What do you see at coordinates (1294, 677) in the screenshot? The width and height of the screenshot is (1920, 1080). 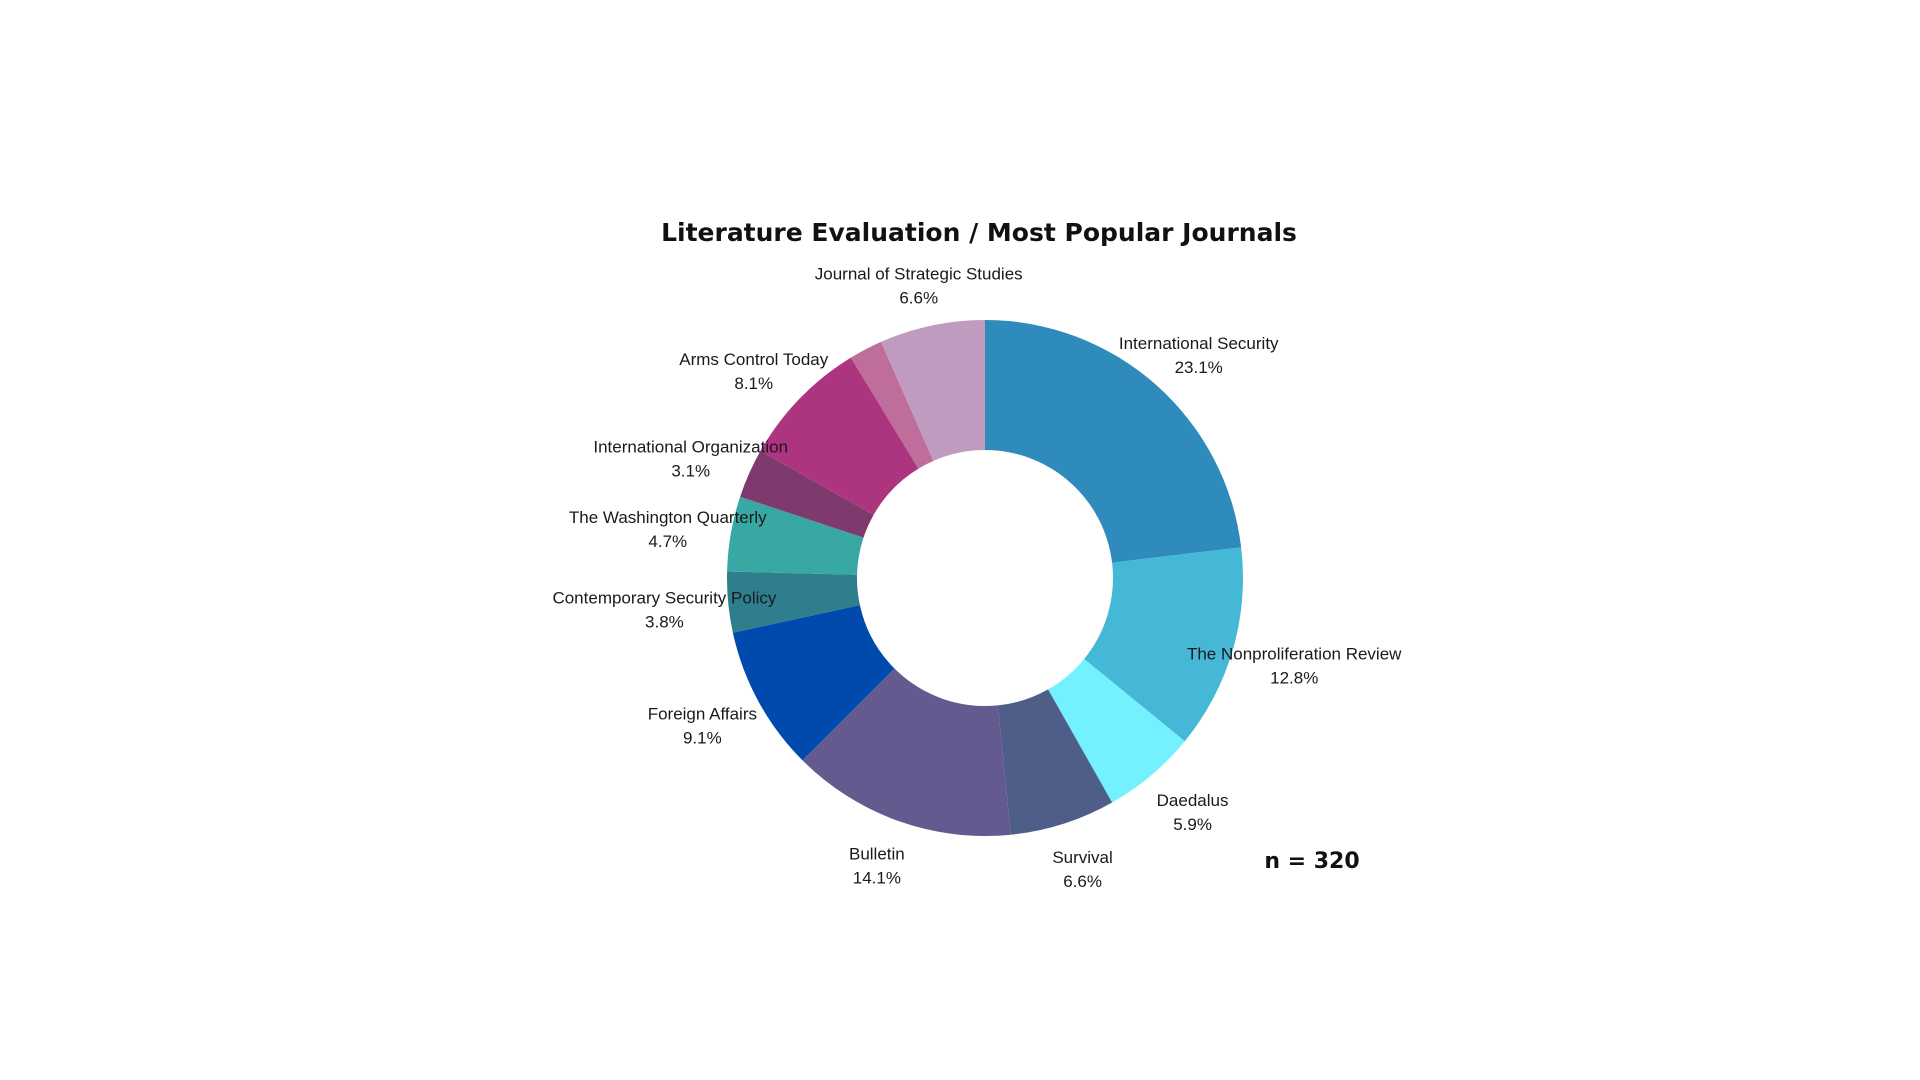 I see `slice-value-the-nonproliferation-review: 12.8%` at bounding box center [1294, 677].